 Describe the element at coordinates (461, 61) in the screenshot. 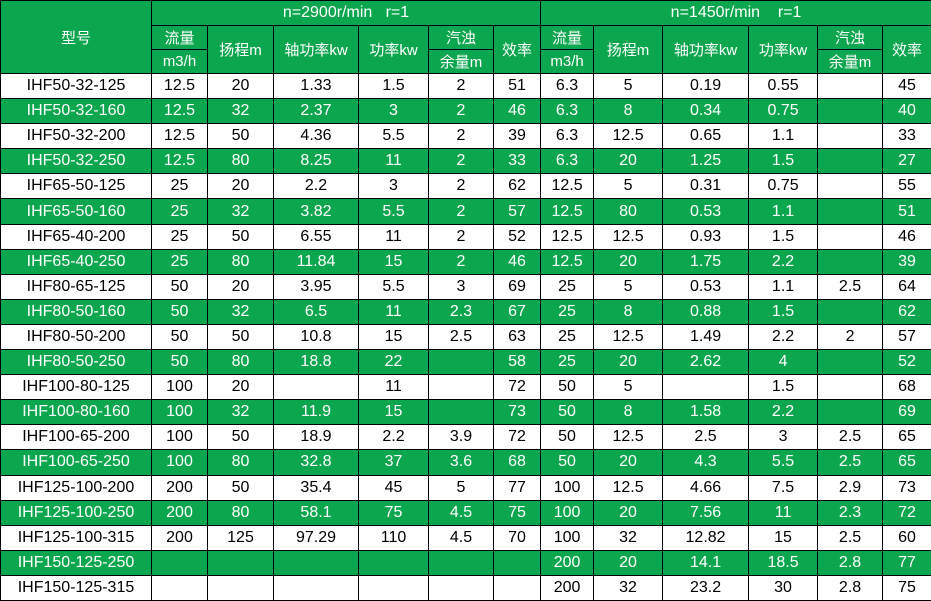

I see `col-header-npsh-unit-g1: 余量m` at that location.